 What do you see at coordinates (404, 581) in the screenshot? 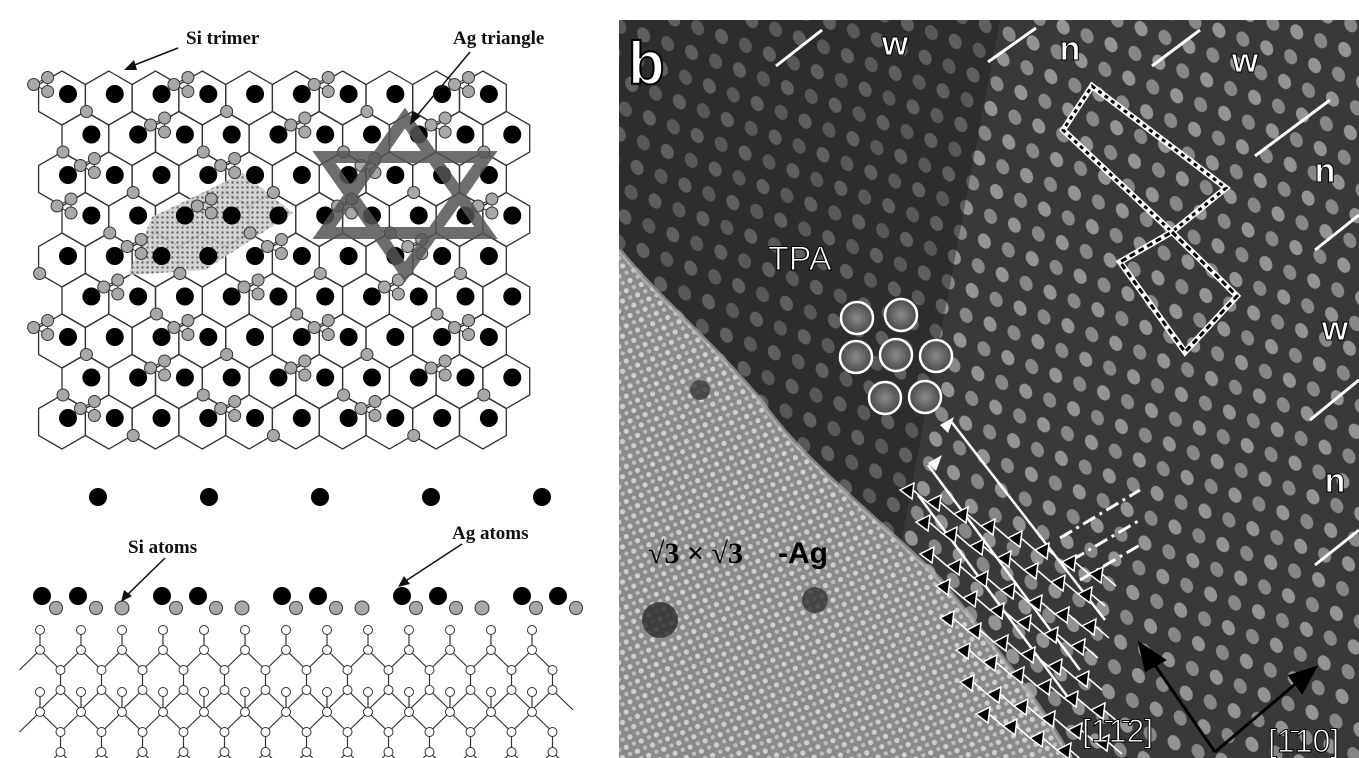
I see `ag-atoms-arrowhead` at bounding box center [404, 581].